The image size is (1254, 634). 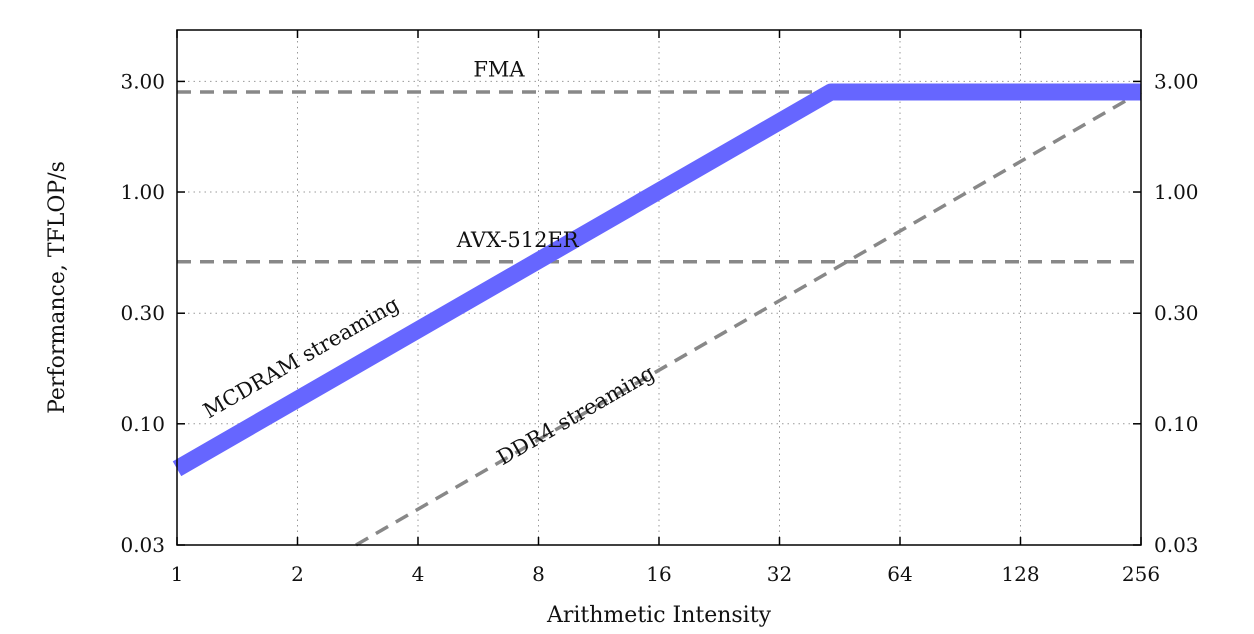 What do you see at coordinates (1176, 81) in the screenshot?
I see `y-tick-label-right: 3.00` at bounding box center [1176, 81].